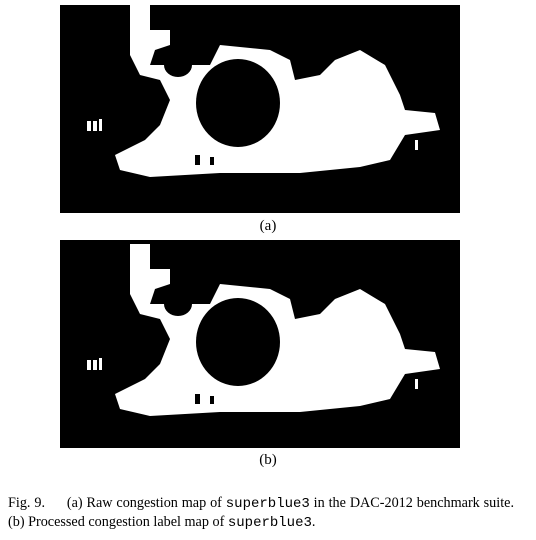  I want to click on caption-text: (a) Raw congestion map of, so click(146, 503).